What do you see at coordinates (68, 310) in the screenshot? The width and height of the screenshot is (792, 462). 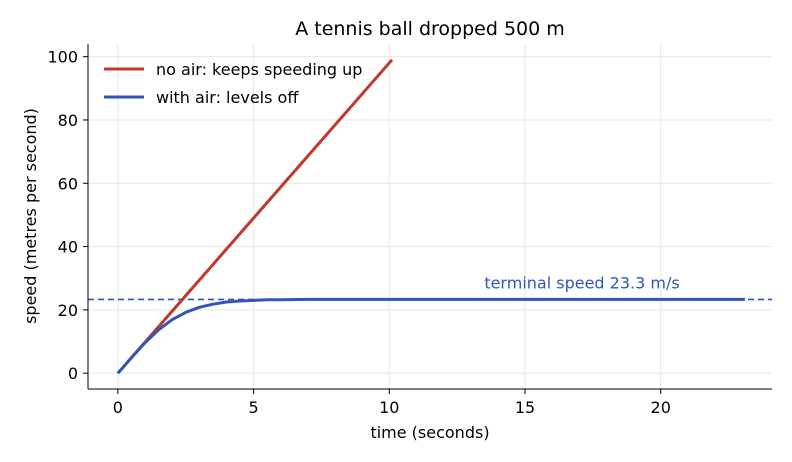 I see `y-tick-label: 20` at bounding box center [68, 310].